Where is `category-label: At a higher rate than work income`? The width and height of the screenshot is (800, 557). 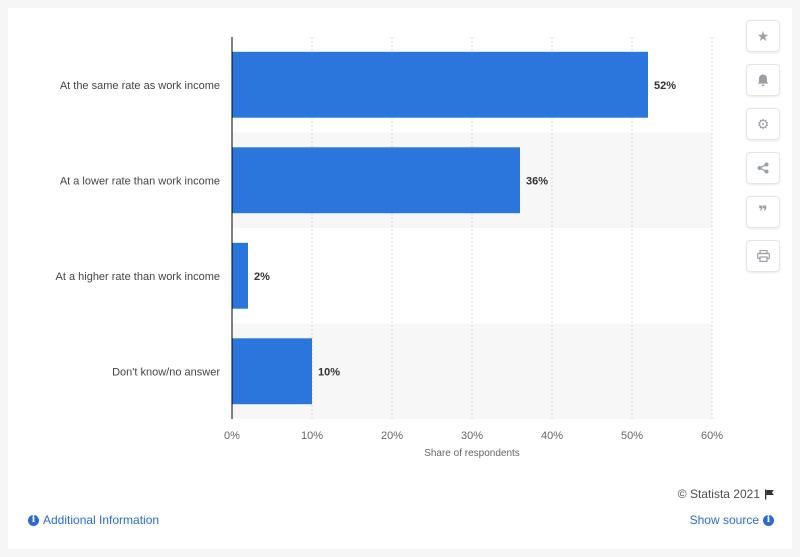
category-label: At a higher rate than work income is located at coordinates (138, 277).